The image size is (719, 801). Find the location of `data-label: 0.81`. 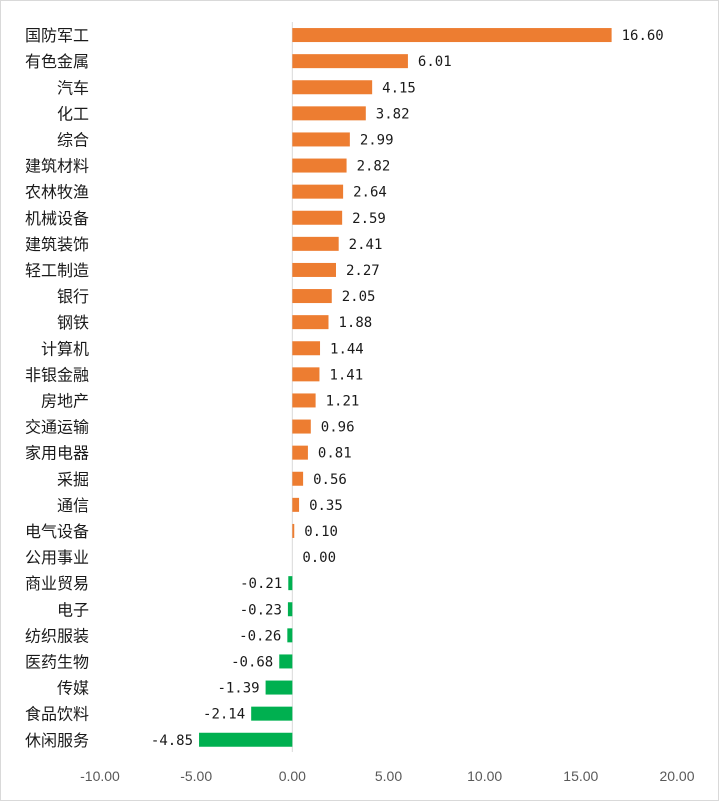

data-label: 0.81 is located at coordinates (335, 454).